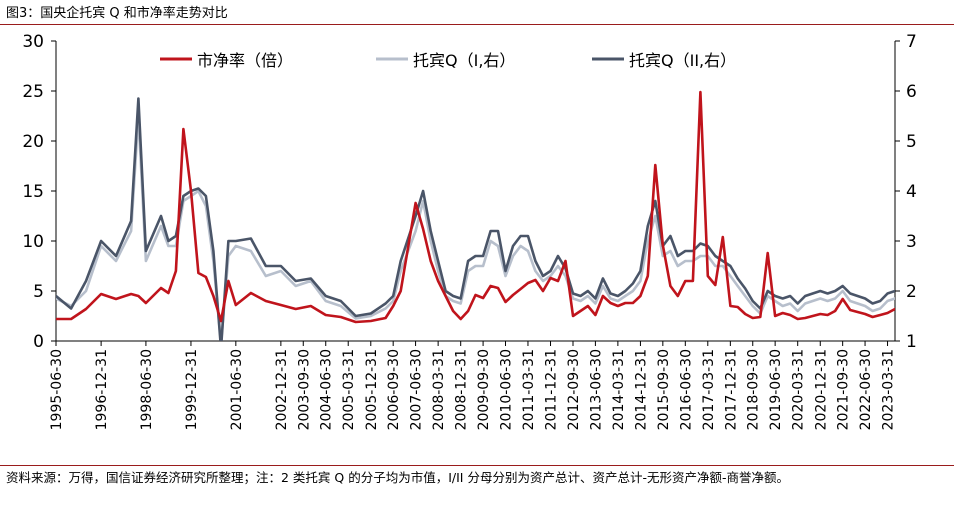 The image size is (954, 512). What do you see at coordinates (506, 389) in the screenshot?
I see `x-tick-label: 2010-06-30` at bounding box center [506, 389].